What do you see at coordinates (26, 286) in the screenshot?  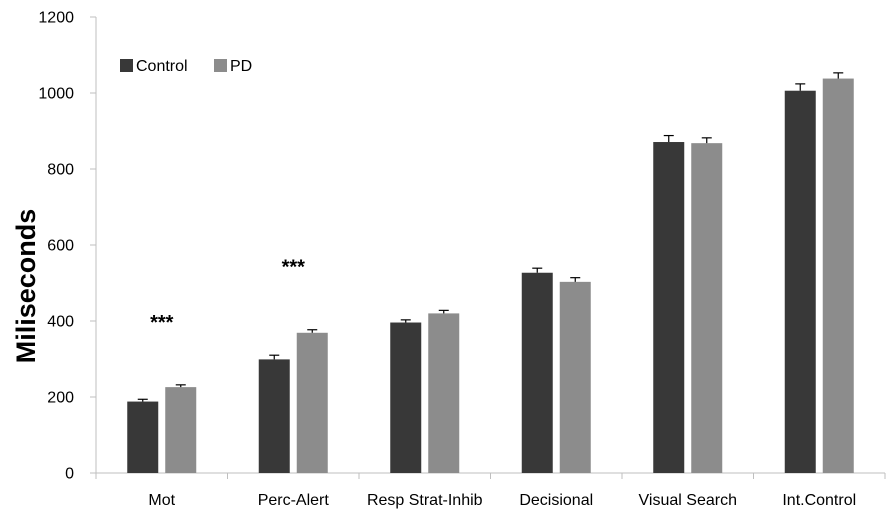 I see `y-axis-title: Miliseconds` at bounding box center [26, 286].